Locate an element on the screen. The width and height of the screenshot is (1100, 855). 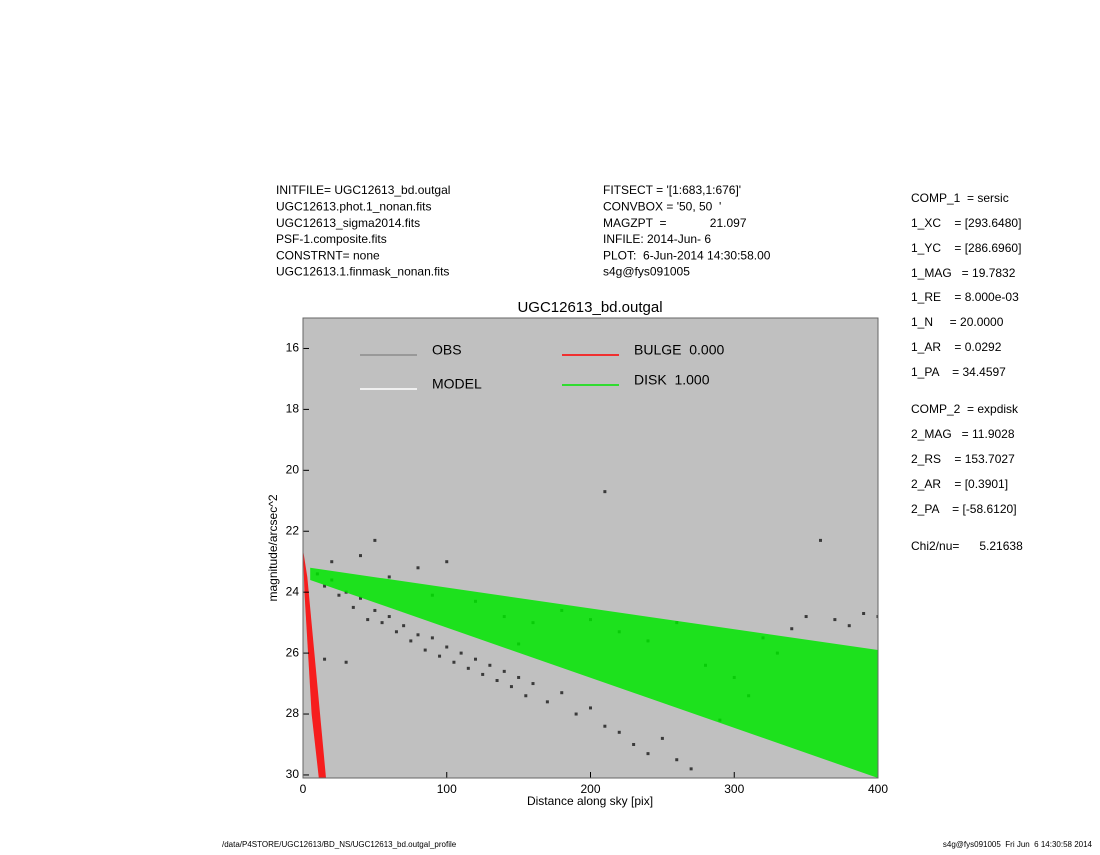
y-tick-label: 20 is located at coordinates (293, 469).